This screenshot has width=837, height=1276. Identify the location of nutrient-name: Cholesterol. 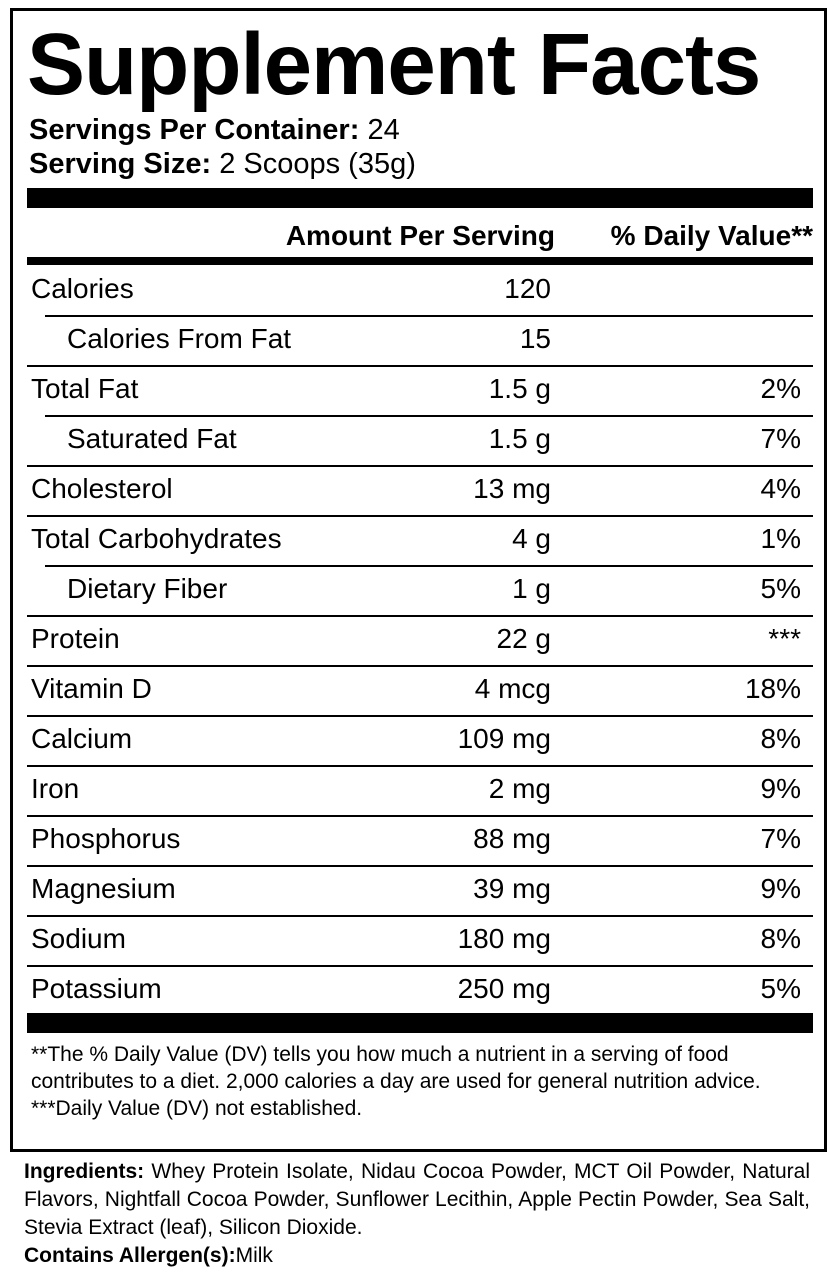
(102, 488).